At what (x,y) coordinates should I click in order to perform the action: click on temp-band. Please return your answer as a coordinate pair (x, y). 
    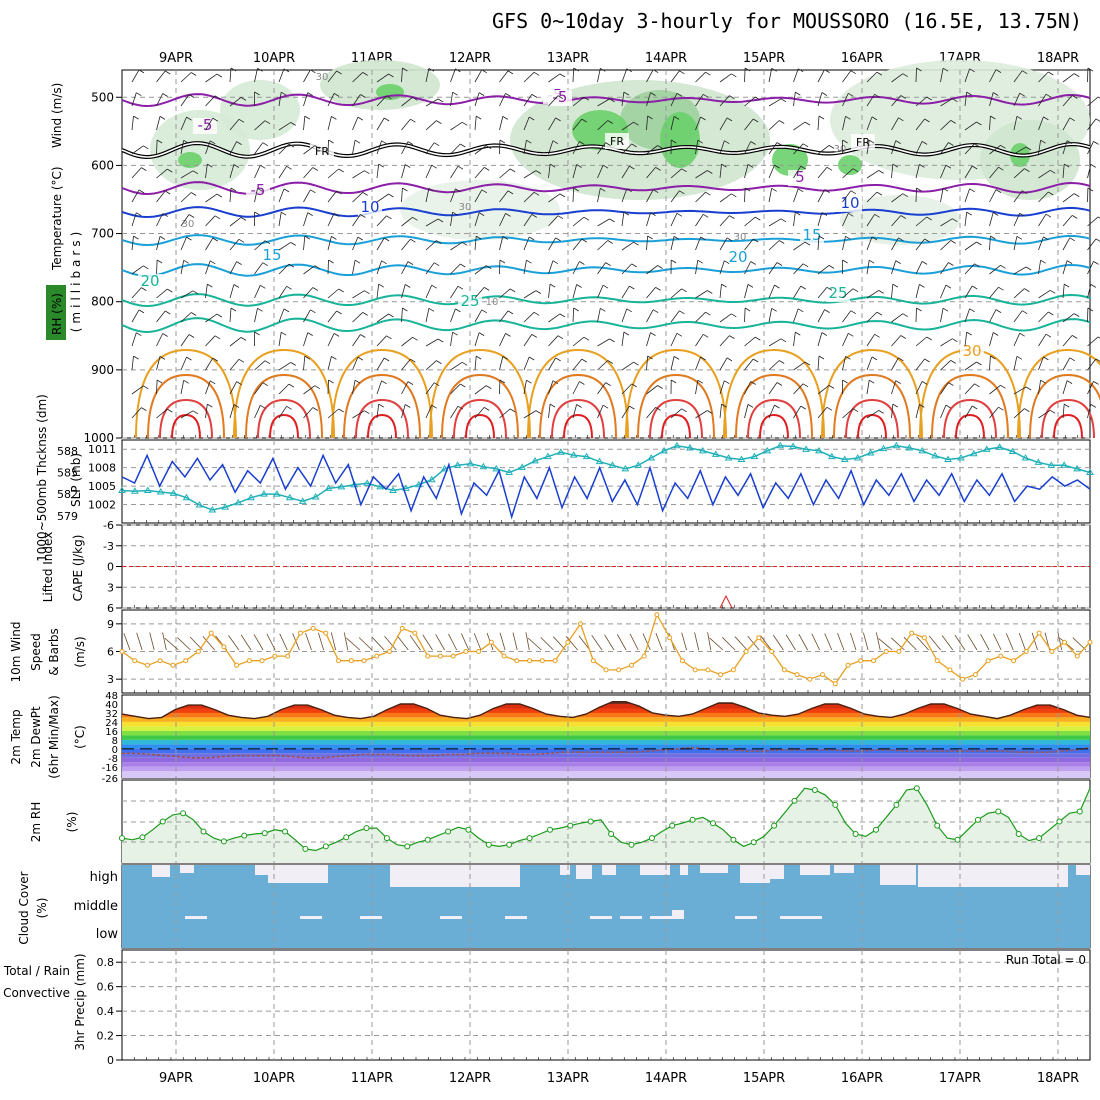
    Looking at the image, I should click on (606, 751).